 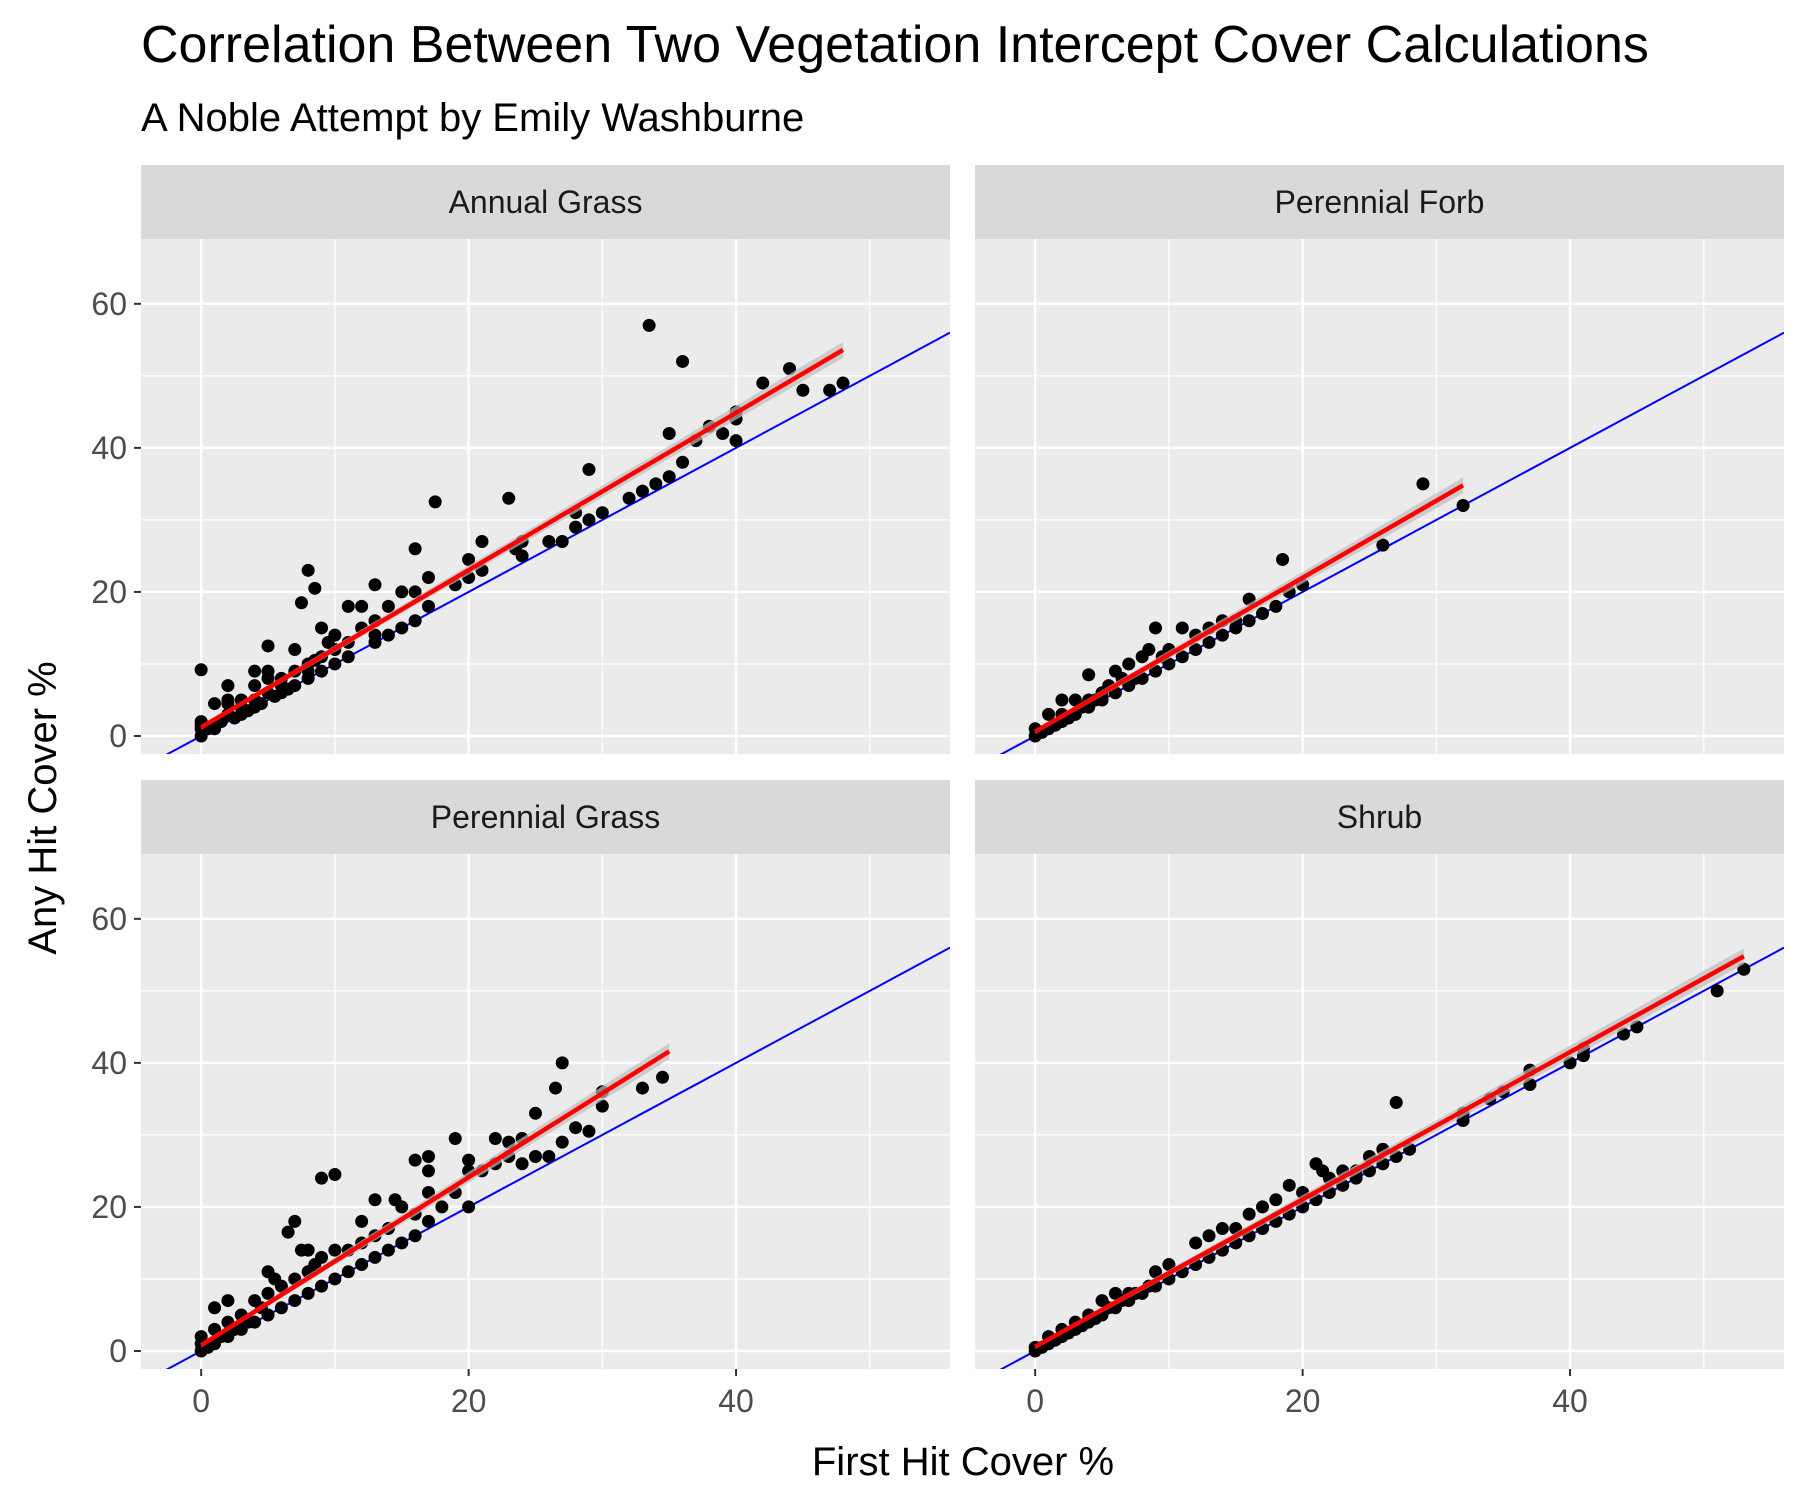 What do you see at coordinates (472, 118) in the screenshot?
I see `chart-subtitle: A Noble Attempt by Emily Washburne` at bounding box center [472, 118].